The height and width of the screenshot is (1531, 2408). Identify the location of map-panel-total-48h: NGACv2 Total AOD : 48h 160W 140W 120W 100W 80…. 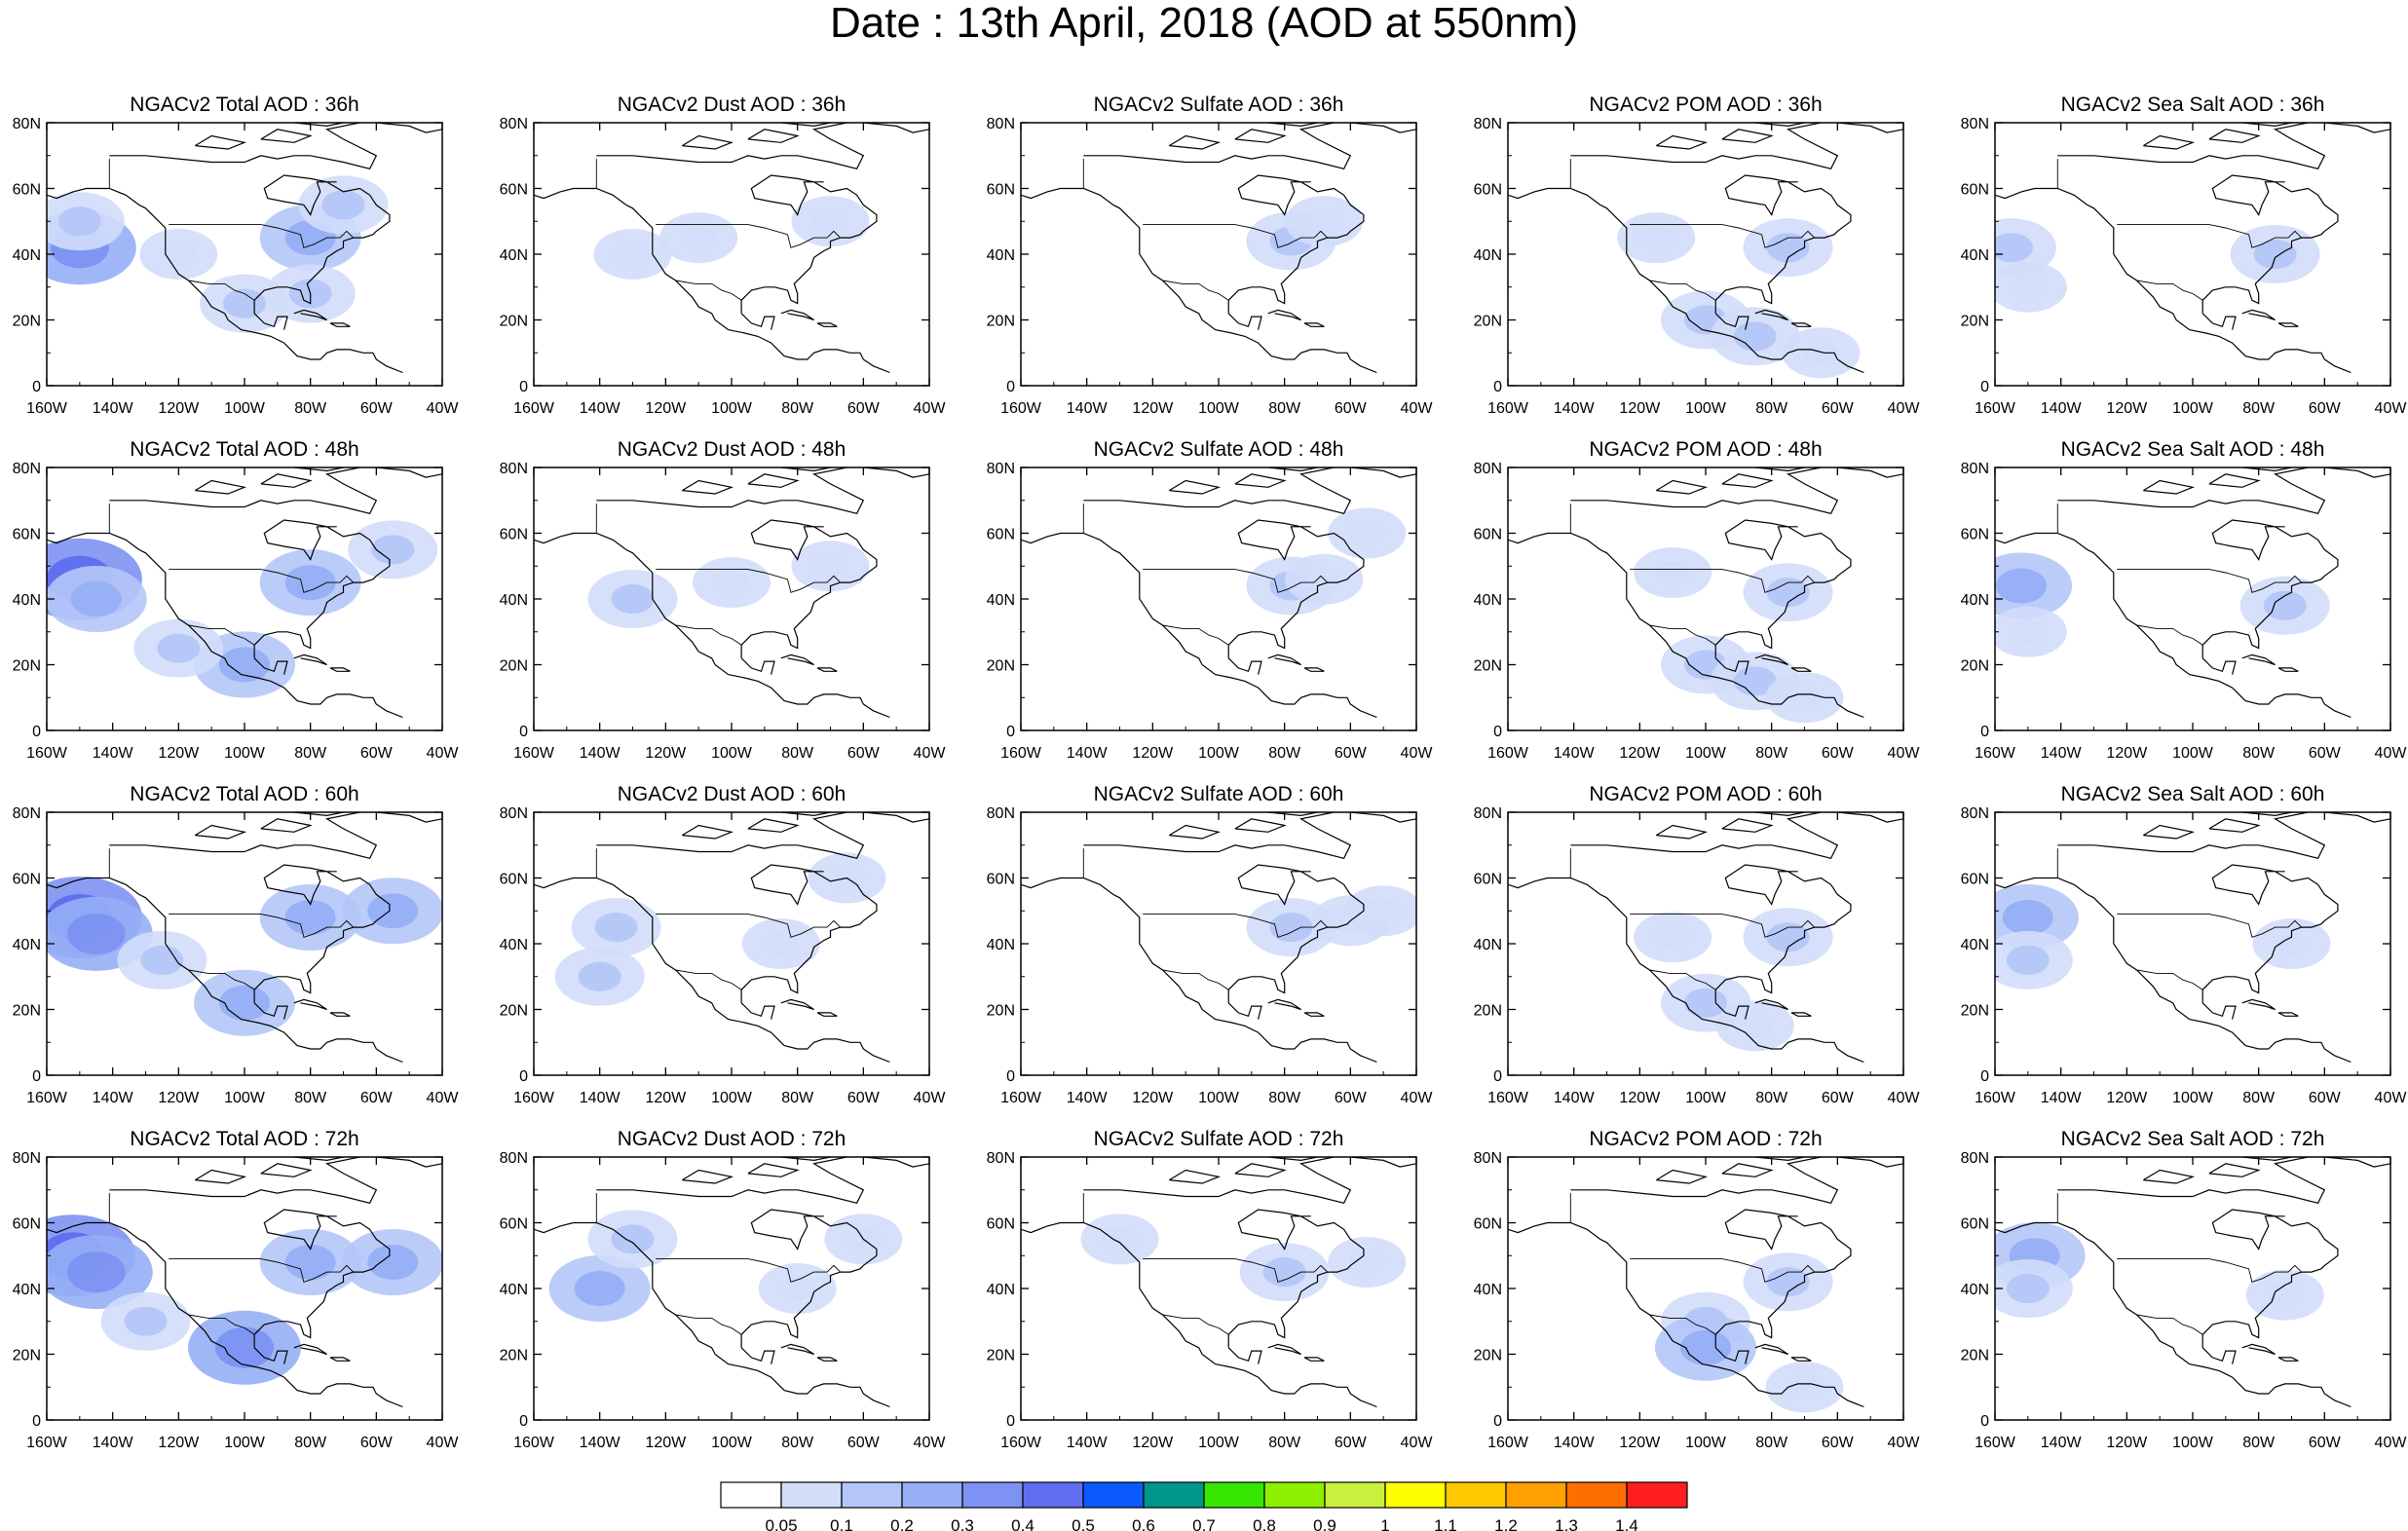
(236, 600).